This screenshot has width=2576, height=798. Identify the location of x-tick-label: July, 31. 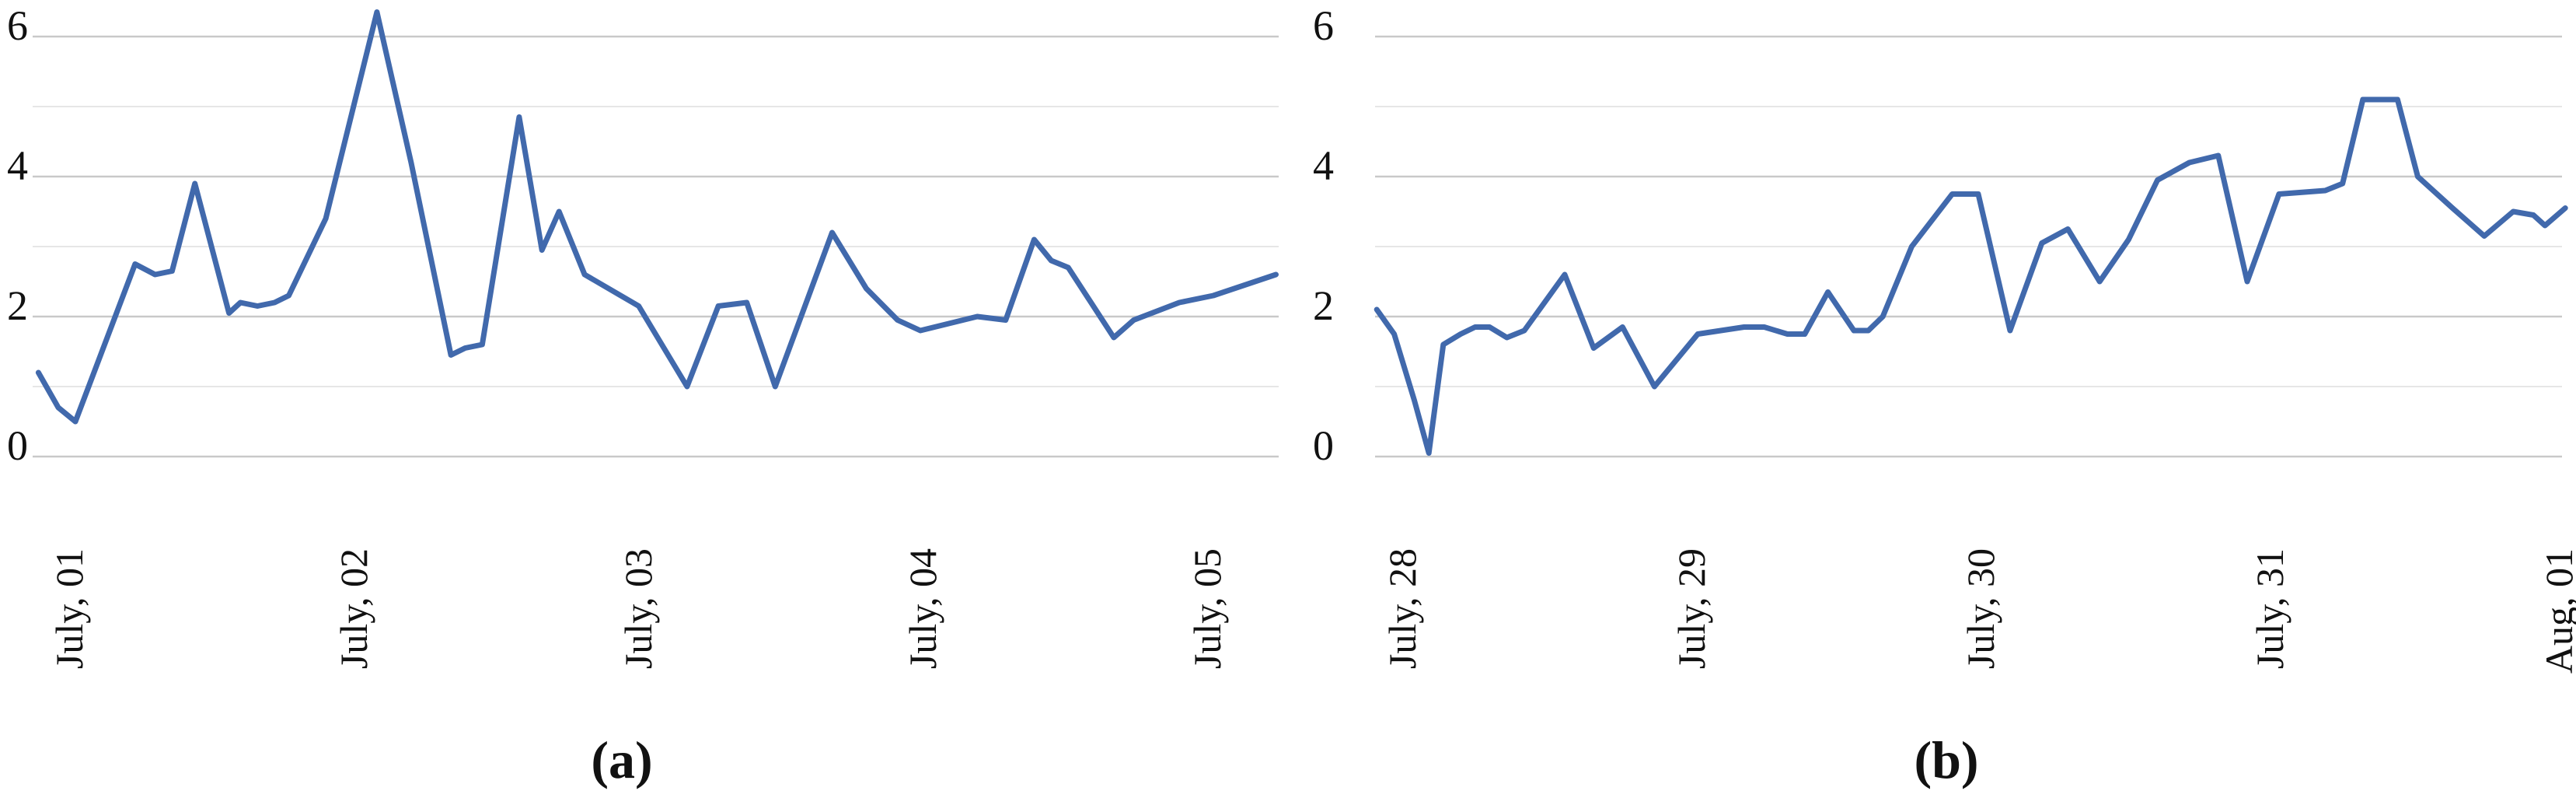
(2270, 608).